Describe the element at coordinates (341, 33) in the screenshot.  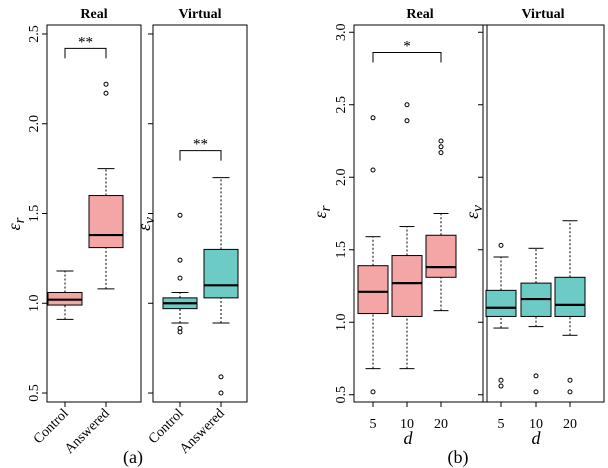
I see `y-tick-label: 3.0` at that location.